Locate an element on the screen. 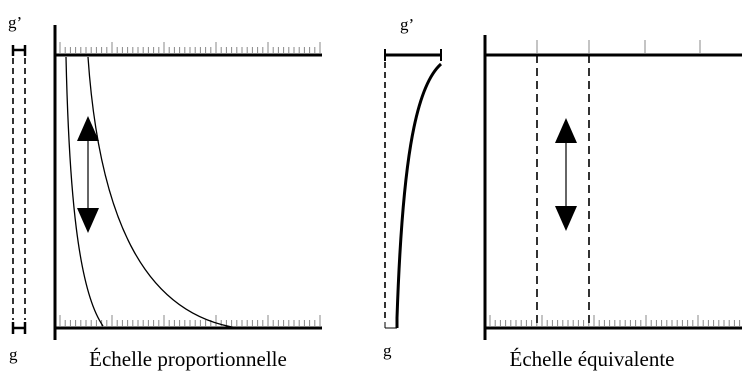  left-caption: Échelle proportionnelle is located at coordinates (188, 359).